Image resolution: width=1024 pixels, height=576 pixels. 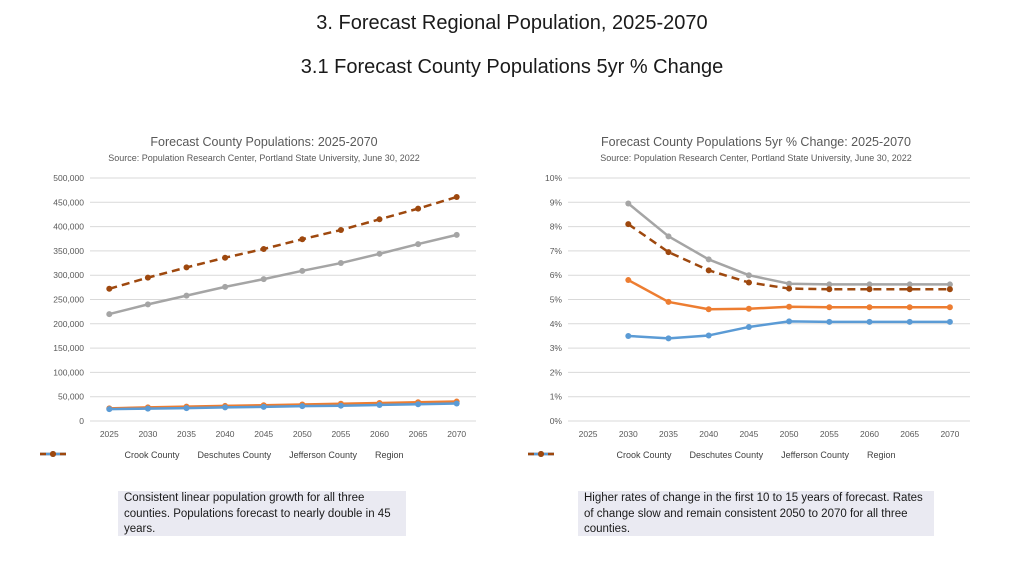 What do you see at coordinates (68, 348) in the screenshot?
I see `y-tick-label: 150,000` at bounding box center [68, 348].